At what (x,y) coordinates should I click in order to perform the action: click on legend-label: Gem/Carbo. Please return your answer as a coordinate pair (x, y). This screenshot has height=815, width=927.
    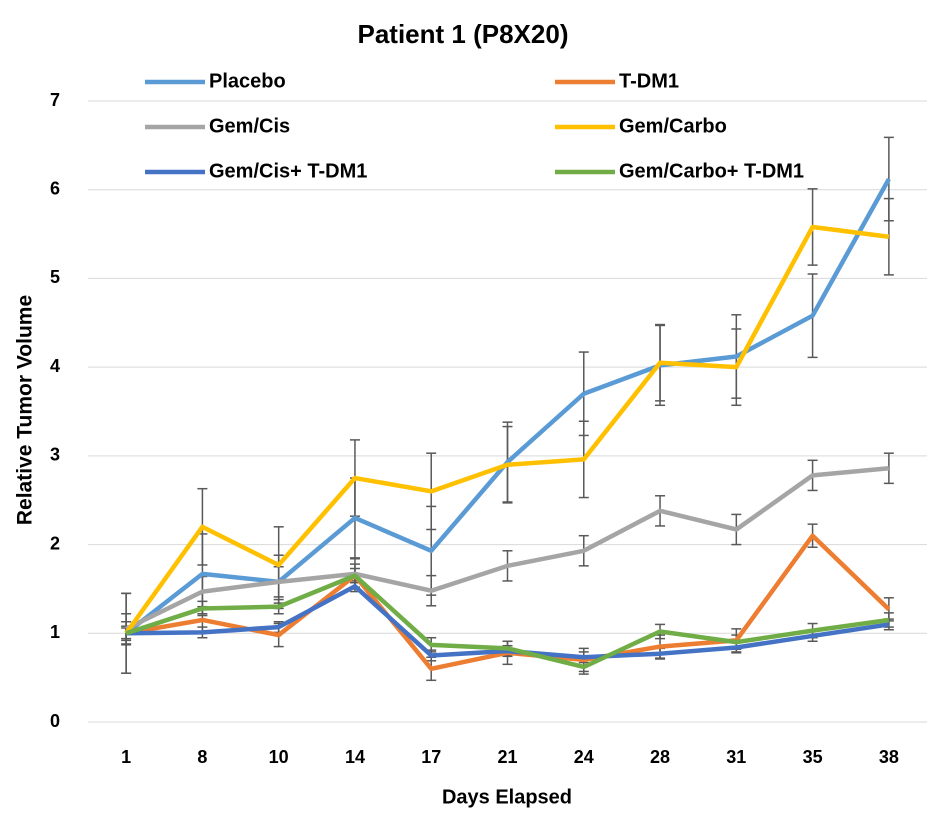
    Looking at the image, I should click on (673, 126).